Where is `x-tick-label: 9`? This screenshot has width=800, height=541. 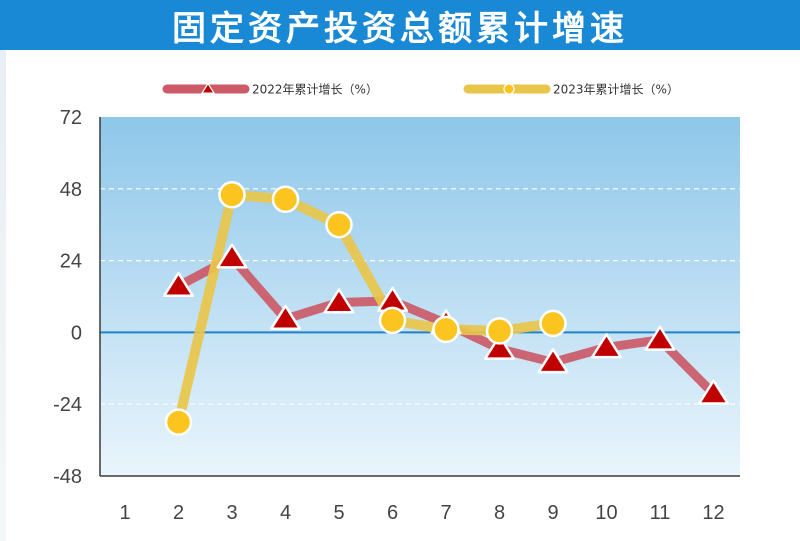 x-tick-label: 9 is located at coordinates (552, 513).